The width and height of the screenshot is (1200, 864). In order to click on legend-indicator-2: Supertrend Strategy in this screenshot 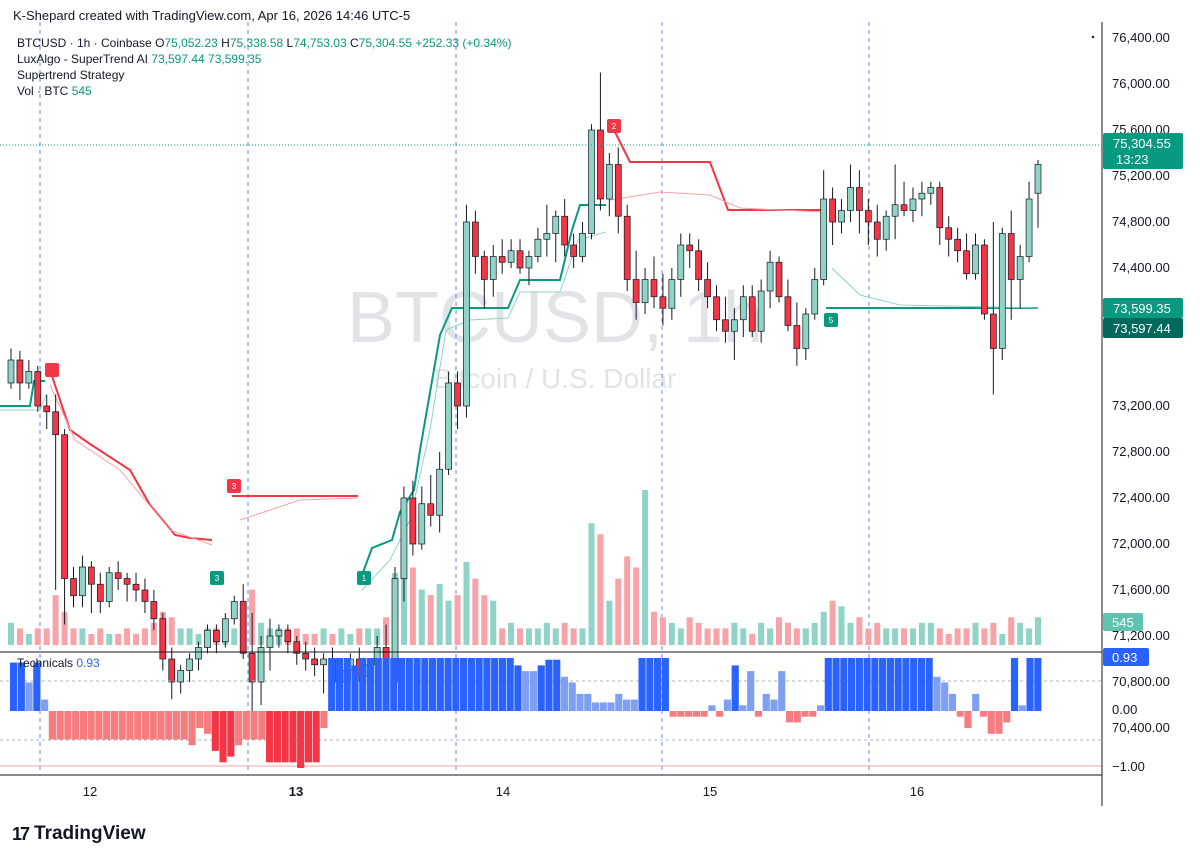, I will do `click(70, 75)`.